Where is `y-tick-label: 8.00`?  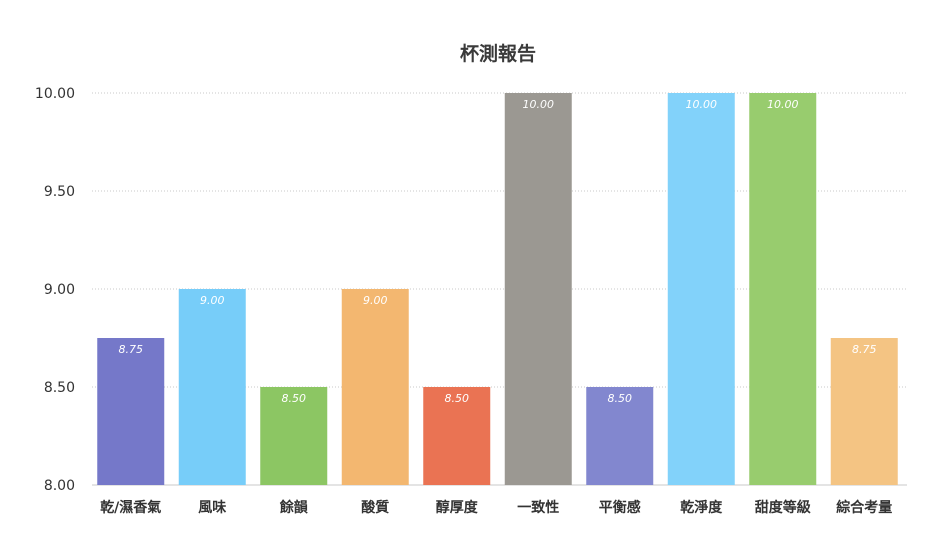 y-tick-label: 8.00 is located at coordinates (59, 486).